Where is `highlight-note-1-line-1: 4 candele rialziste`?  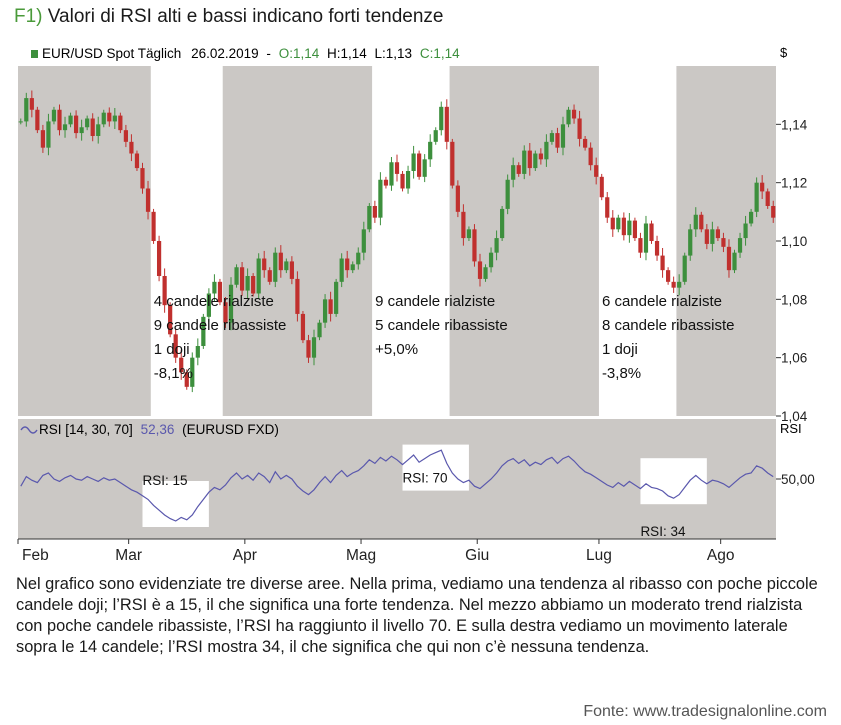 highlight-note-1-line-1: 4 candele rialziste is located at coordinates (214, 301).